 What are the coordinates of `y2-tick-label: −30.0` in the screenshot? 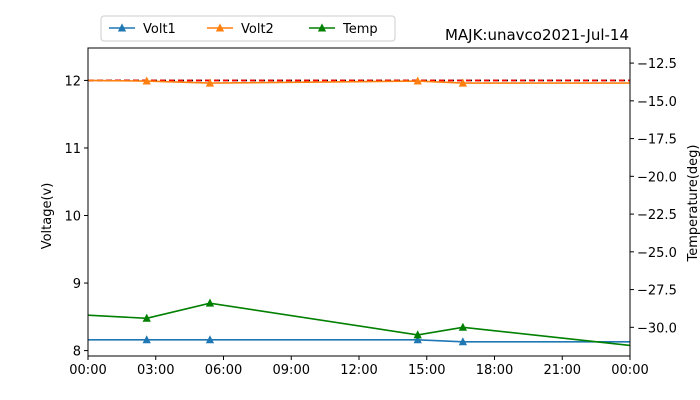 It's located at (657, 328).